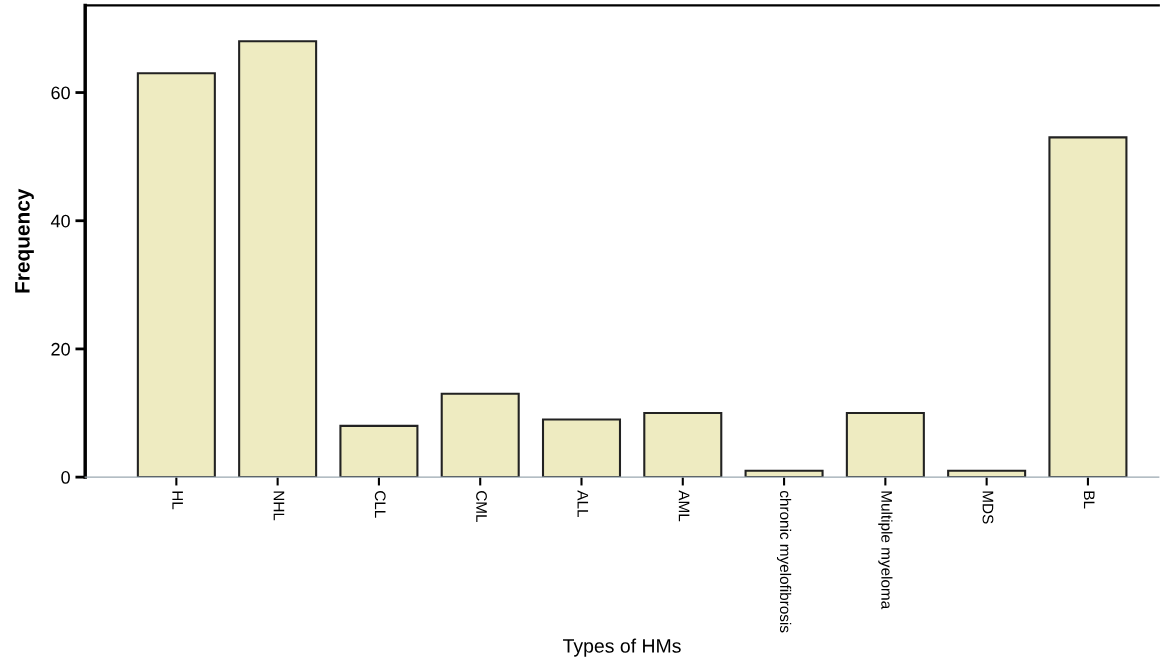 Image resolution: width=1167 pixels, height=672 pixels. Describe the element at coordinates (583, 503) in the screenshot. I see `x-tick-label: ALL` at that location.